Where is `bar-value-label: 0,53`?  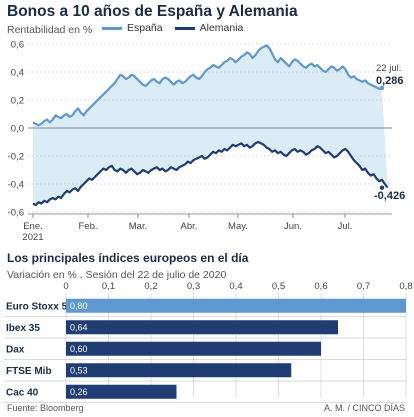
bar-value-label: 0,53 is located at coordinates (79, 370).